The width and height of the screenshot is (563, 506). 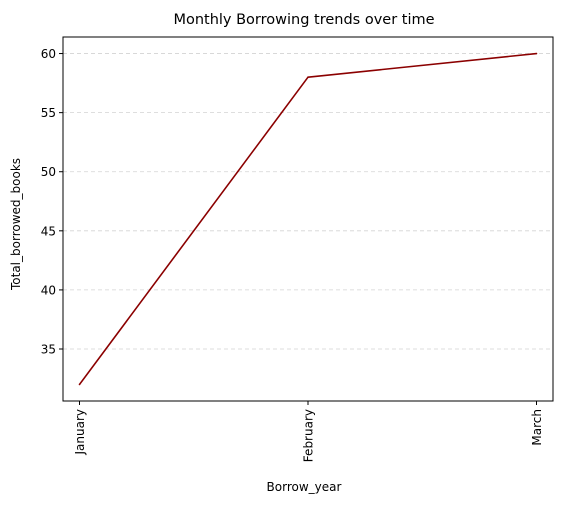 I want to click on y-tick-label: 45, so click(x=48, y=231).